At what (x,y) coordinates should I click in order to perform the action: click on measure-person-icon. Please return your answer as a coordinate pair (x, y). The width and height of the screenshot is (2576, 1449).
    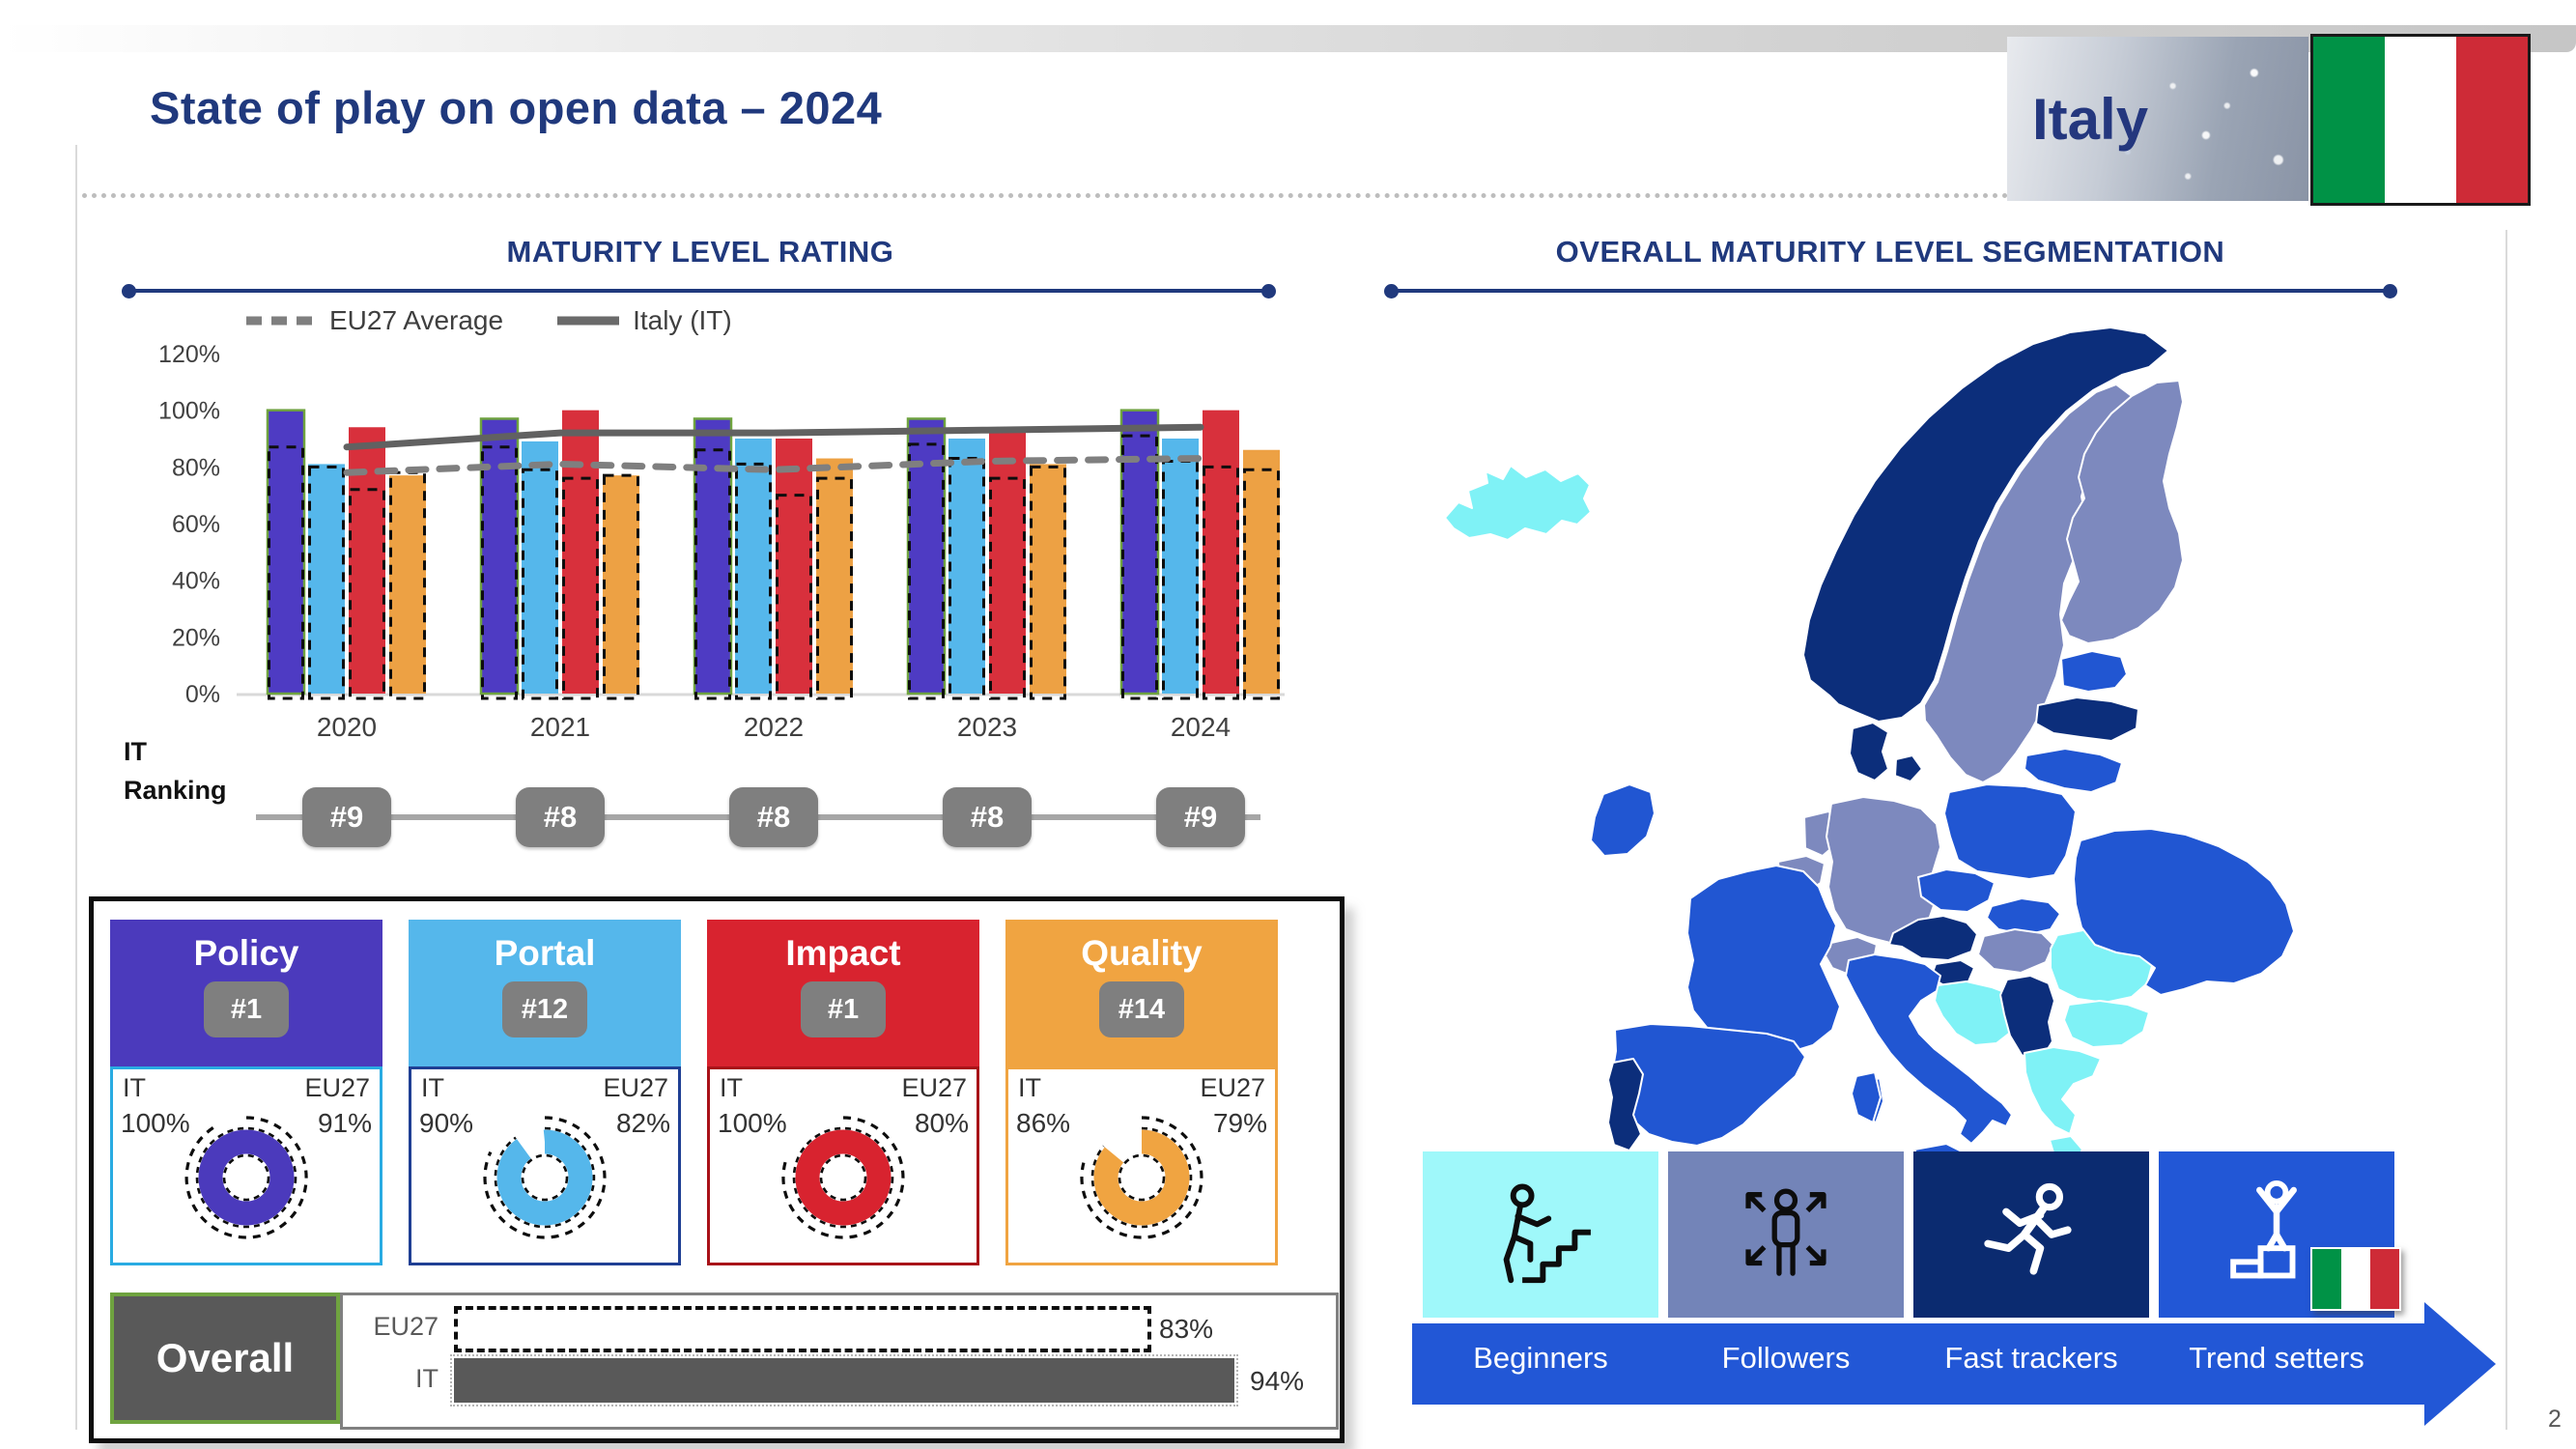
    Looking at the image, I should click on (1785, 1232).